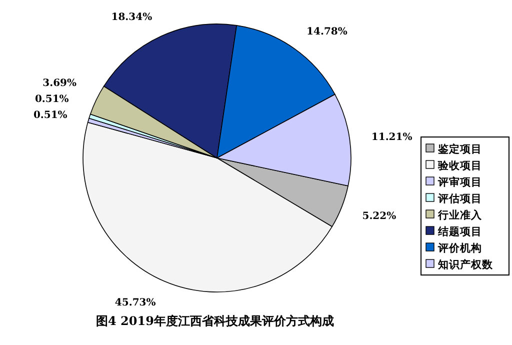  What do you see at coordinates (59, 84) in the screenshot?
I see `data-label: 3.69%` at bounding box center [59, 84].